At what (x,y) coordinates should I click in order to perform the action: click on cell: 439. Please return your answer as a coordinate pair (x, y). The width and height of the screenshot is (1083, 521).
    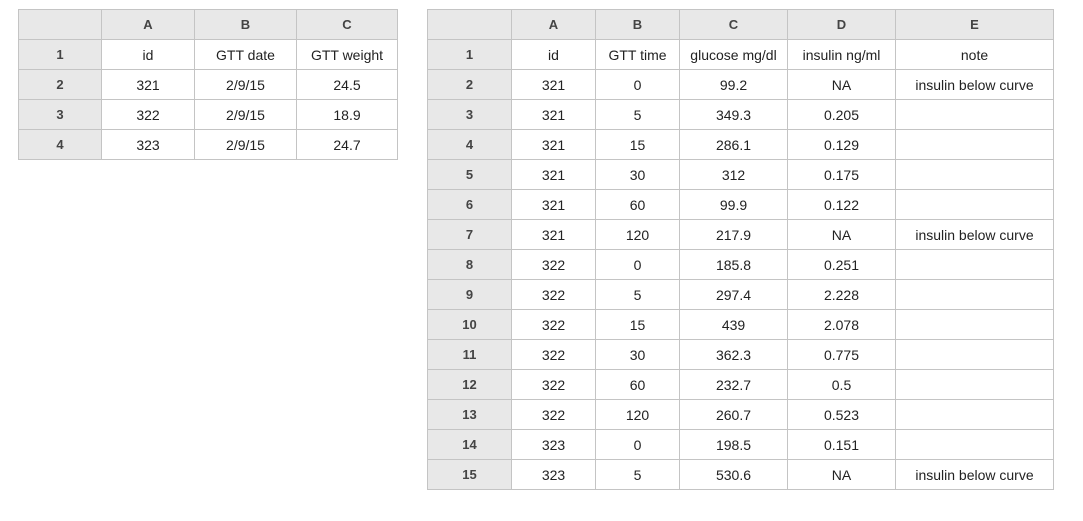
    Looking at the image, I should click on (733, 324).